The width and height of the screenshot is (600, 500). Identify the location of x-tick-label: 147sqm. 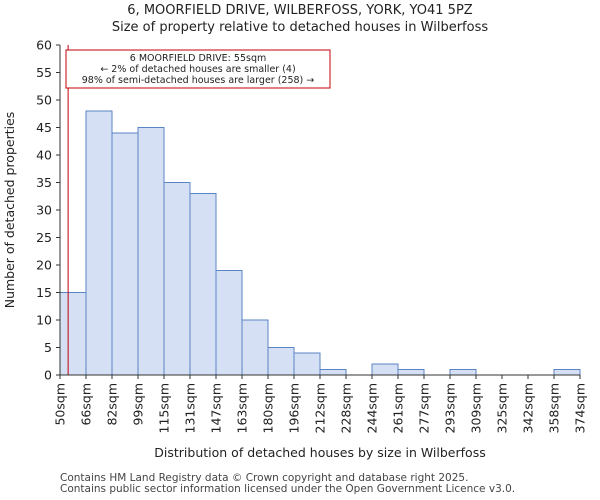
(216, 408).